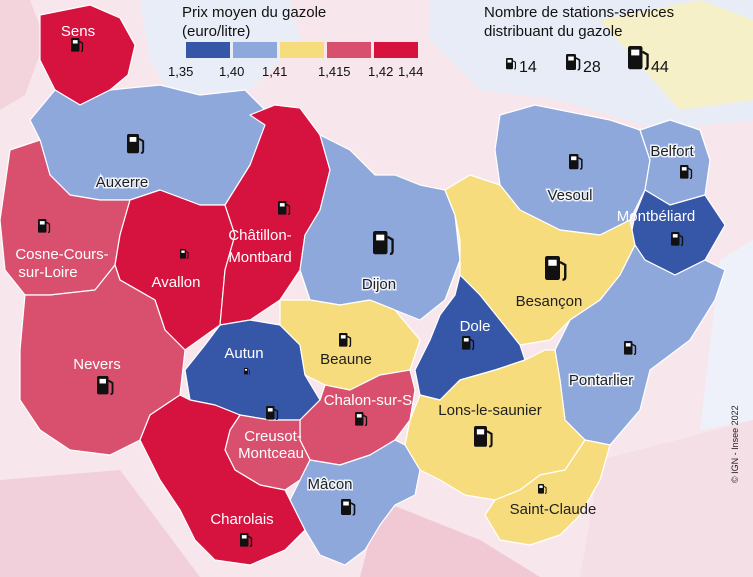 This screenshot has width=753, height=577. Describe the element at coordinates (61, 254) in the screenshot. I see `label-cosne-line1: Cosne-Cours-` at that location.